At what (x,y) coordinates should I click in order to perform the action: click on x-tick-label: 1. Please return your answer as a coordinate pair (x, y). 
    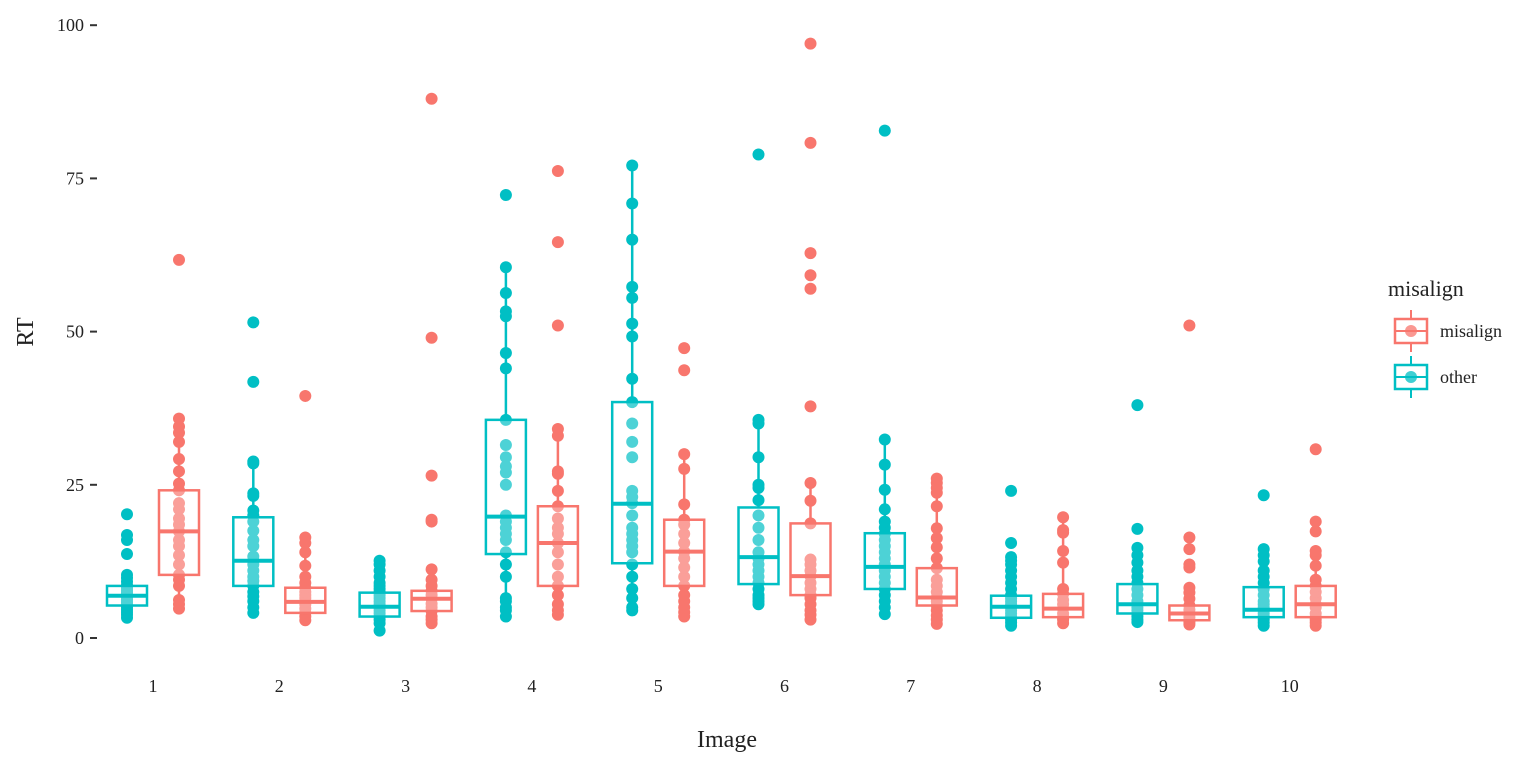
    Looking at the image, I should click on (153, 686).